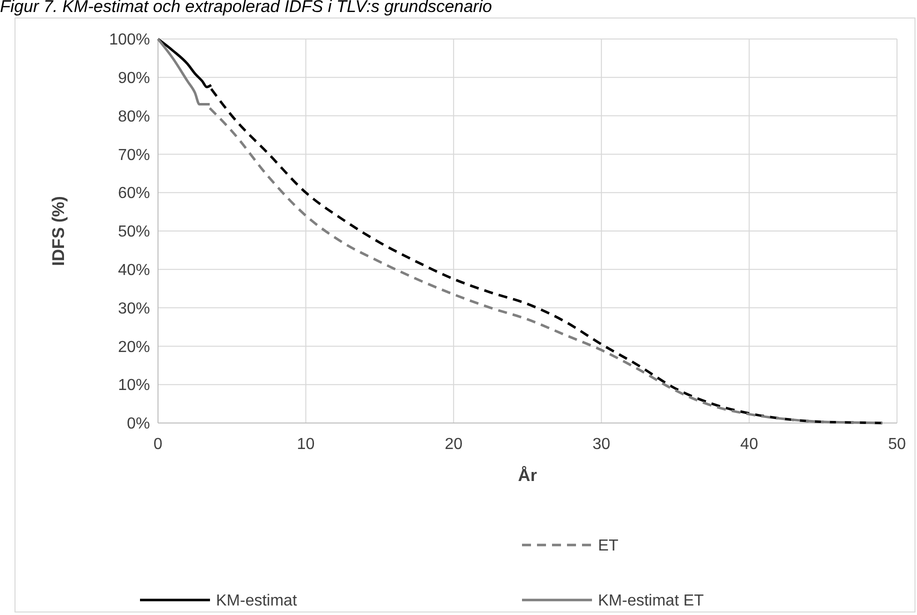 Image resolution: width=917 pixels, height=615 pixels. I want to click on legend-label: KM-estimat, so click(257, 601).